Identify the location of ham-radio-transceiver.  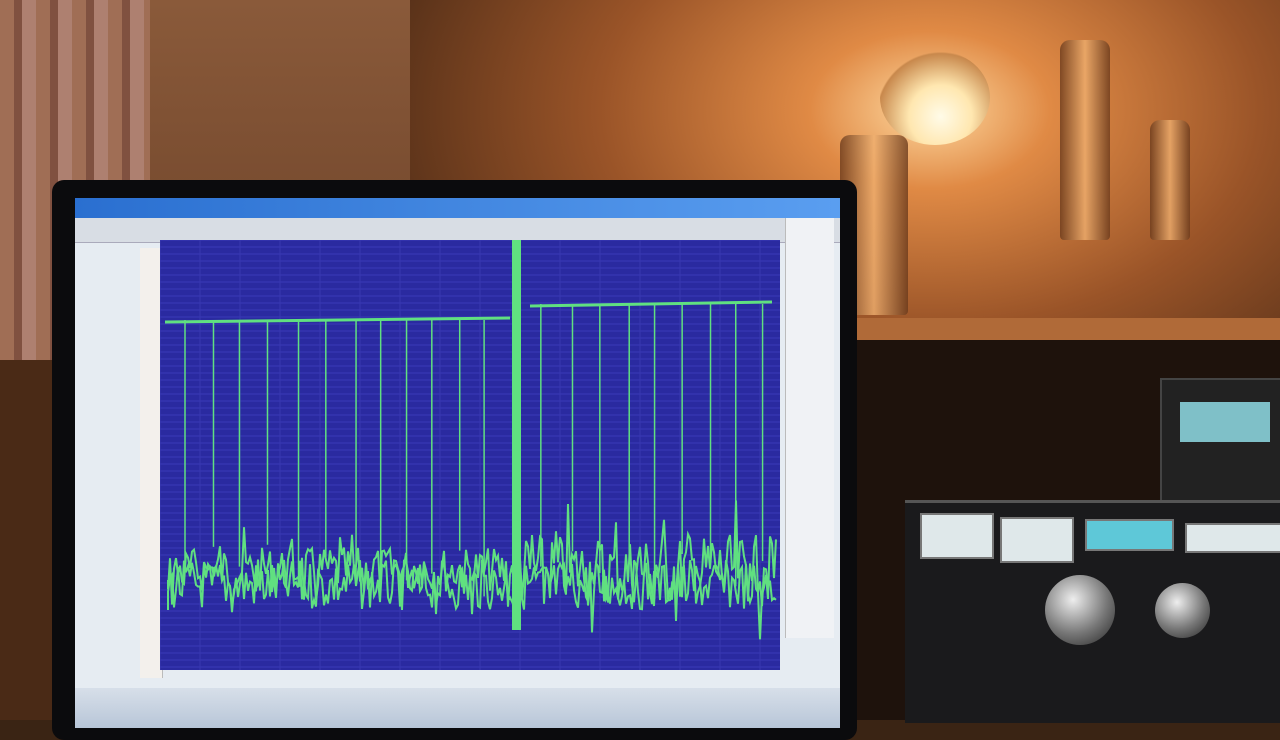
(1092, 611).